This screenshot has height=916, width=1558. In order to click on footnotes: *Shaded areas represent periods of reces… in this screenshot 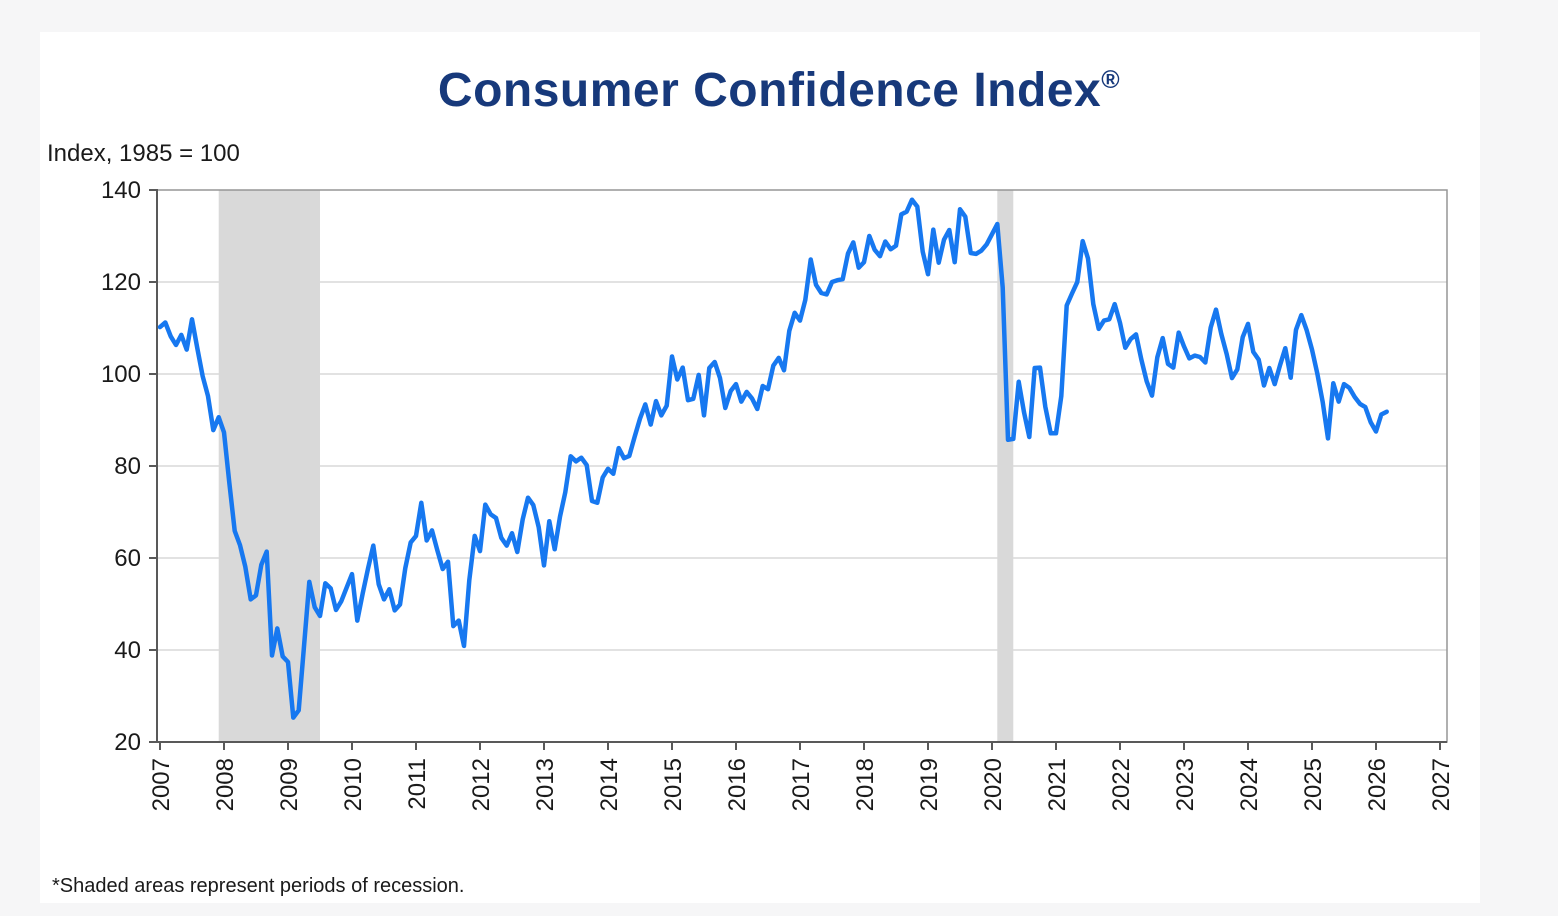, I will do `click(276, 871)`.